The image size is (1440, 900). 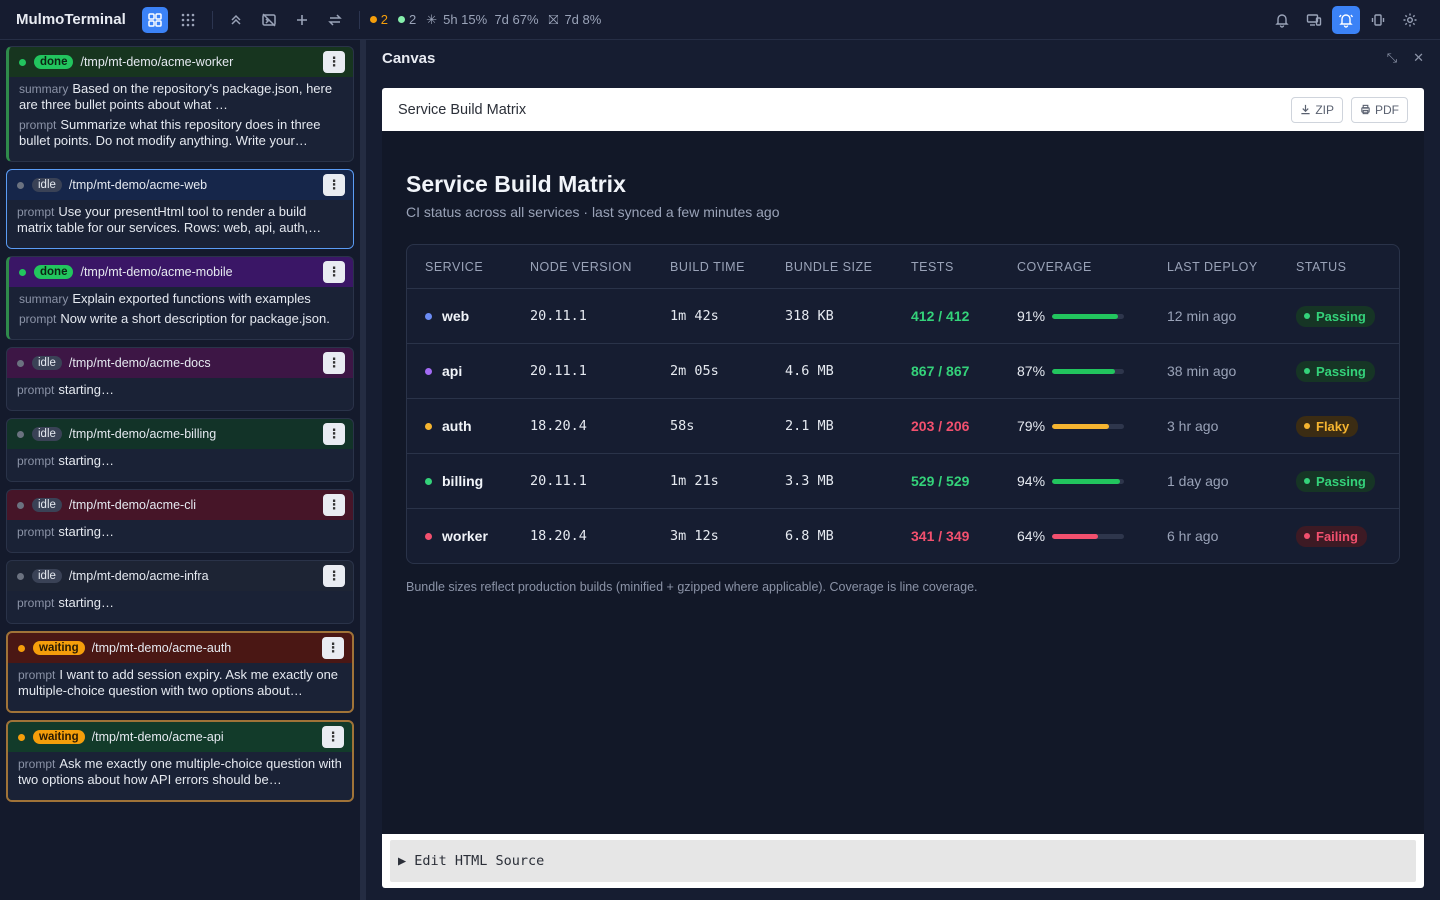 I want to click on build-time-cell: 3m 12s, so click(x=694, y=536).